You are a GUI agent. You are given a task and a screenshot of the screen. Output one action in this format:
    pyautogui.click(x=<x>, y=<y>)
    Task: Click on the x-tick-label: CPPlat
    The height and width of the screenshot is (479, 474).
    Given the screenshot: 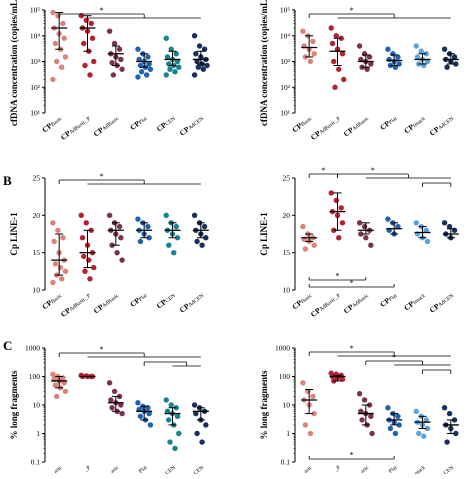 What is the action you would take?
    pyautogui.click(x=388, y=122)
    